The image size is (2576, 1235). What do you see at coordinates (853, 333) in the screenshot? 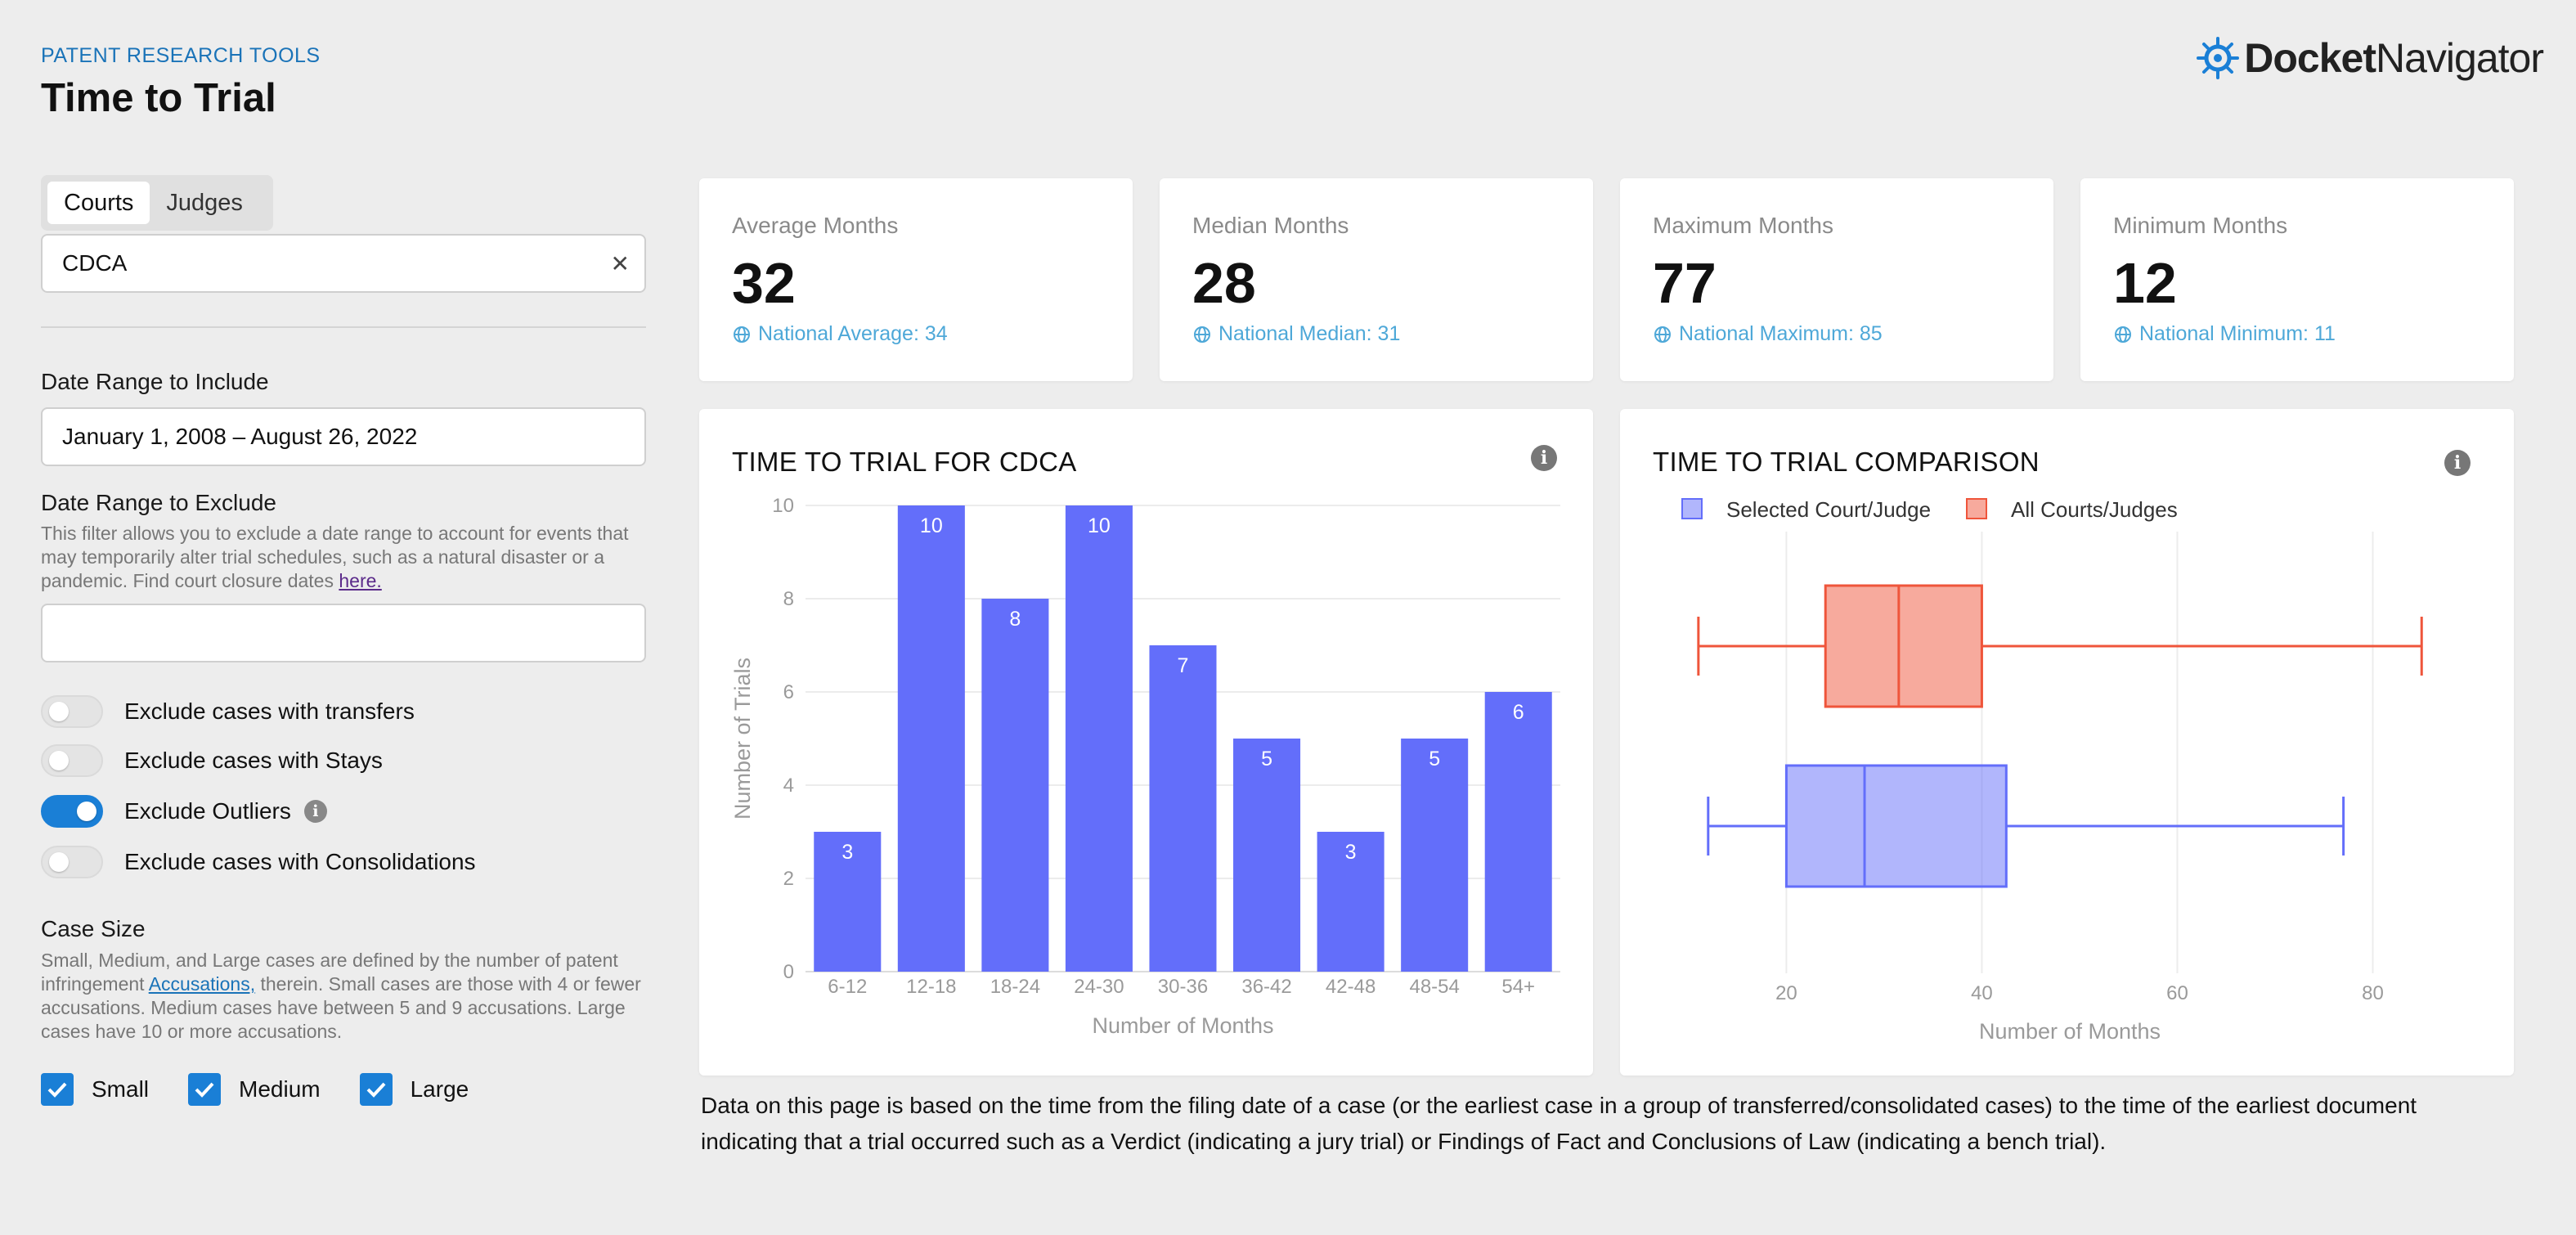
I see `stat-national-text: National Average: 34` at bounding box center [853, 333].